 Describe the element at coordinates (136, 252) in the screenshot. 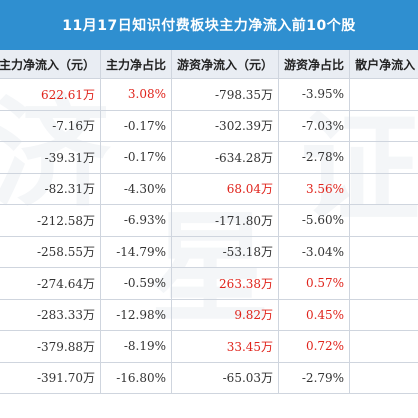

I see `main-ratio-cell: -14.79%` at that location.